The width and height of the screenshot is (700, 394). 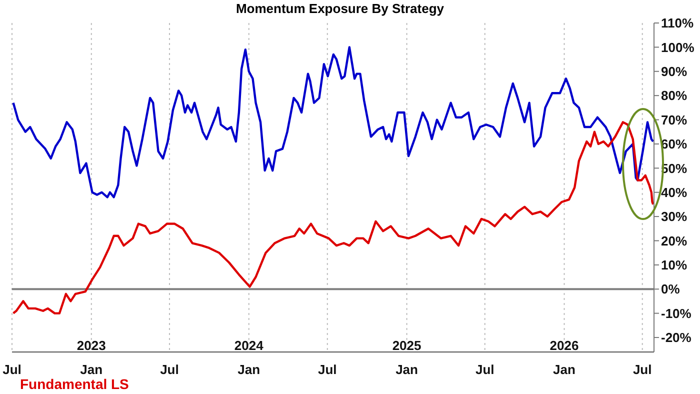 I want to click on y-tick-label: 10%, so click(x=674, y=265).